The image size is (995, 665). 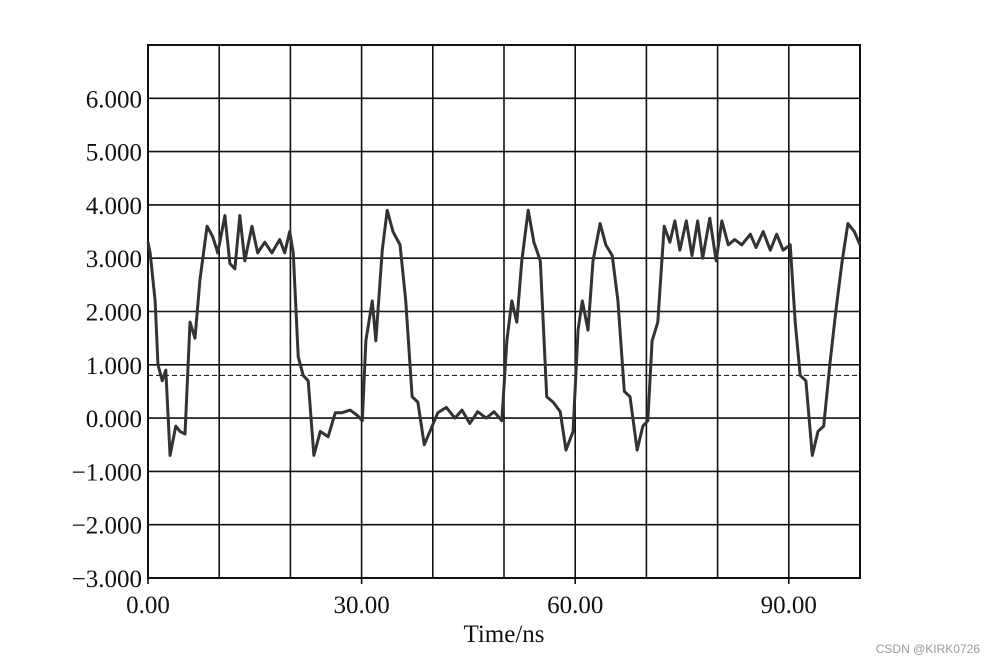 I want to click on y-tick-label: −3.000, so click(x=107, y=579).